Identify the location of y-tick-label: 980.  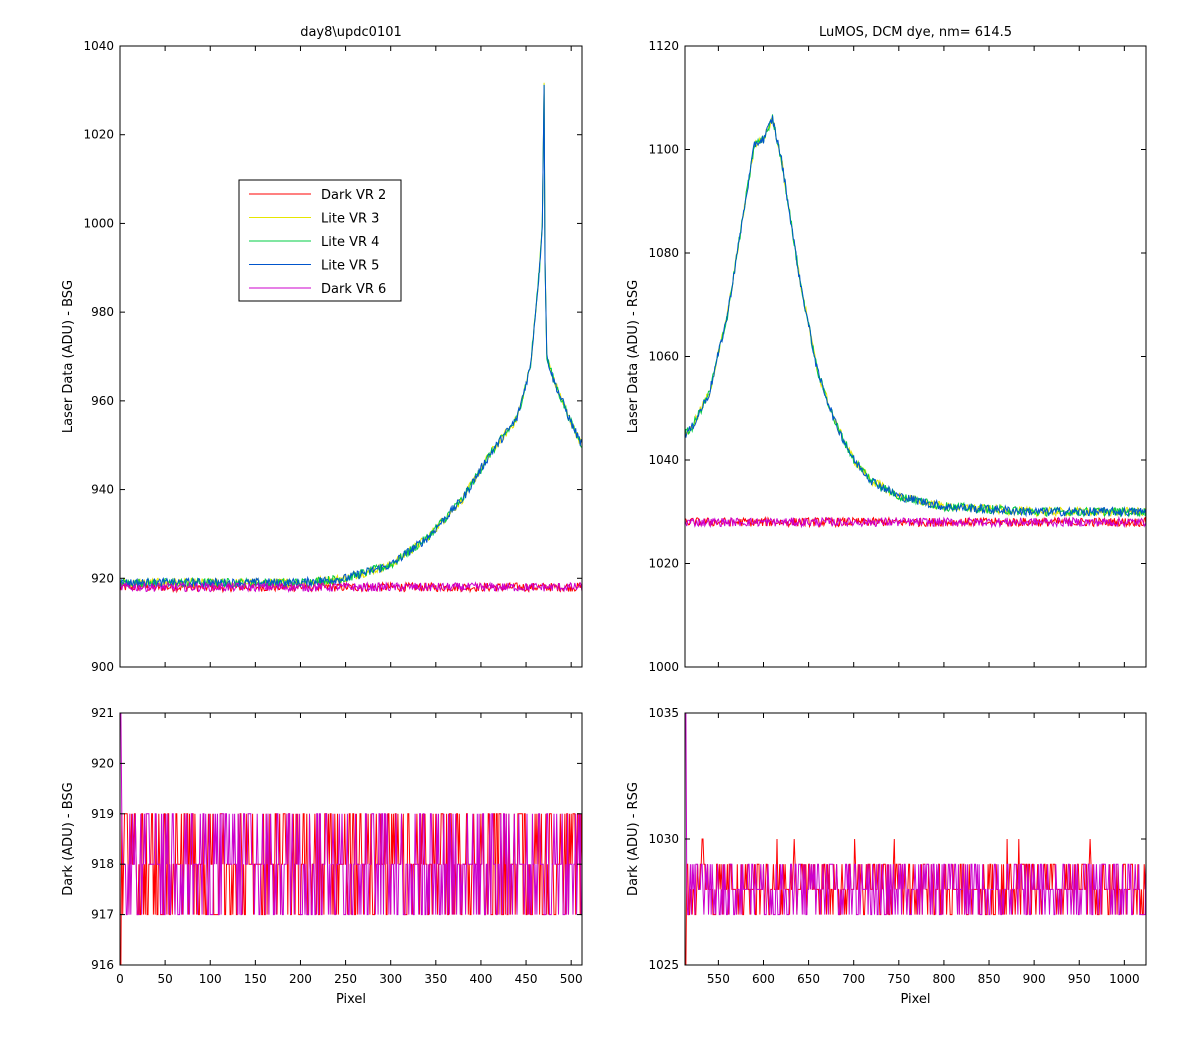
(102, 312).